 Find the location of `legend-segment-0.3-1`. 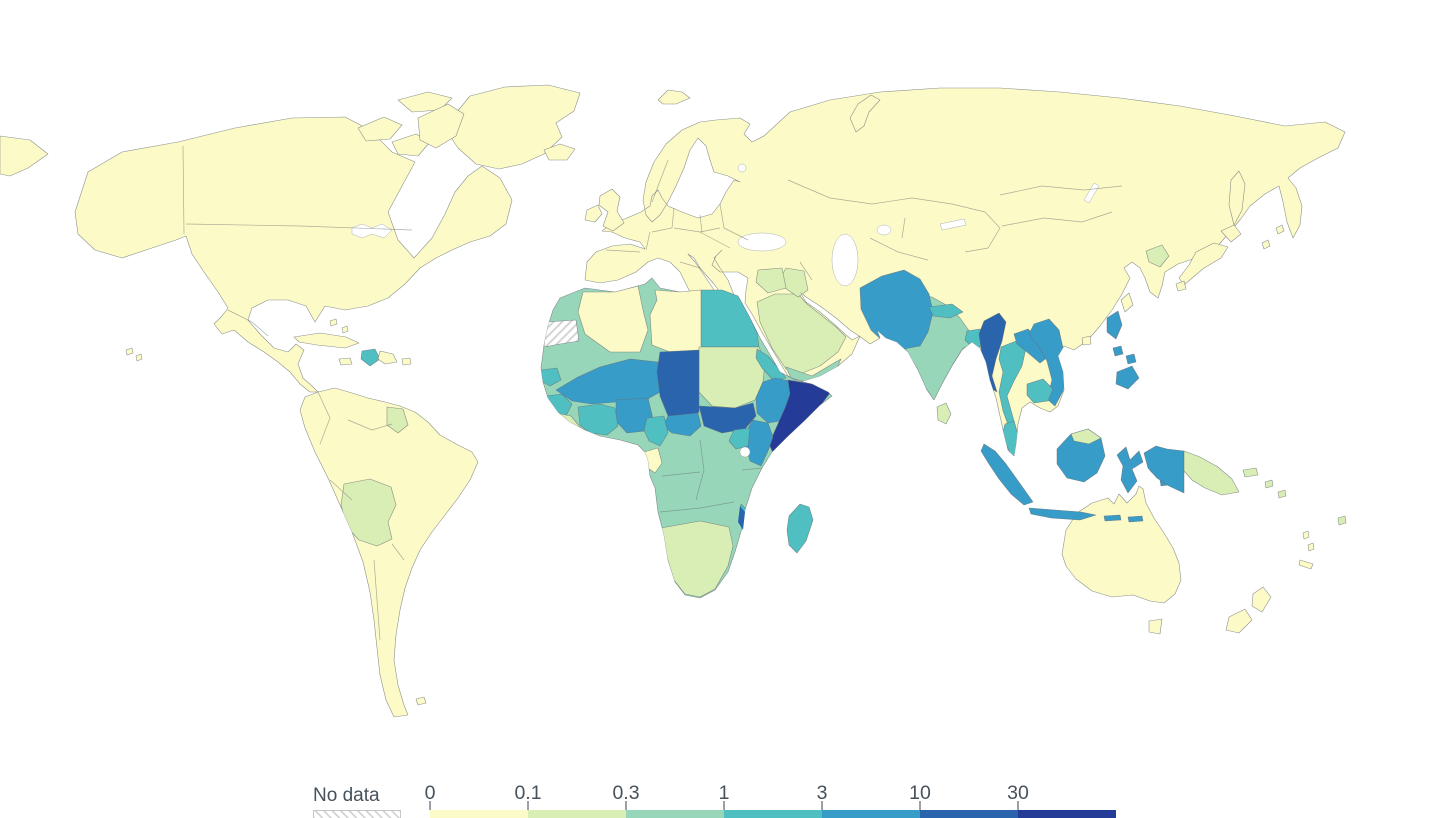

legend-segment-0.3-1 is located at coordinates (675, 814).